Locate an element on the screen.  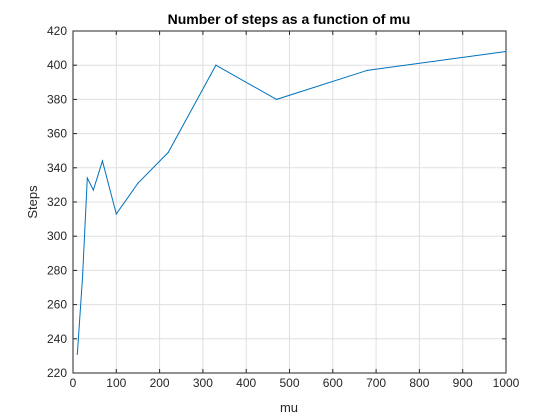
y-tick-label: 320 is located at coordinates (57, 202).